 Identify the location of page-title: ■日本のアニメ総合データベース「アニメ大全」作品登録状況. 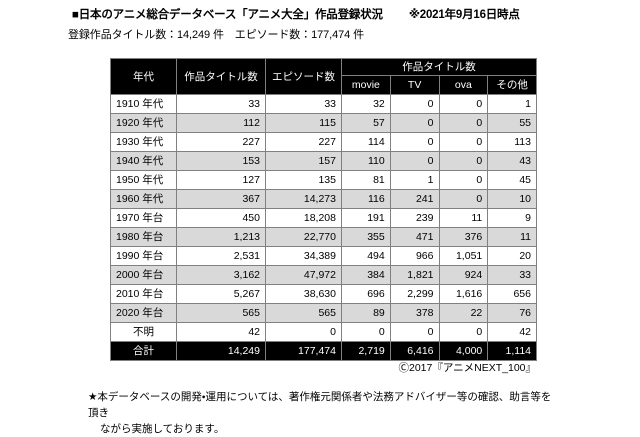
(227, 15).